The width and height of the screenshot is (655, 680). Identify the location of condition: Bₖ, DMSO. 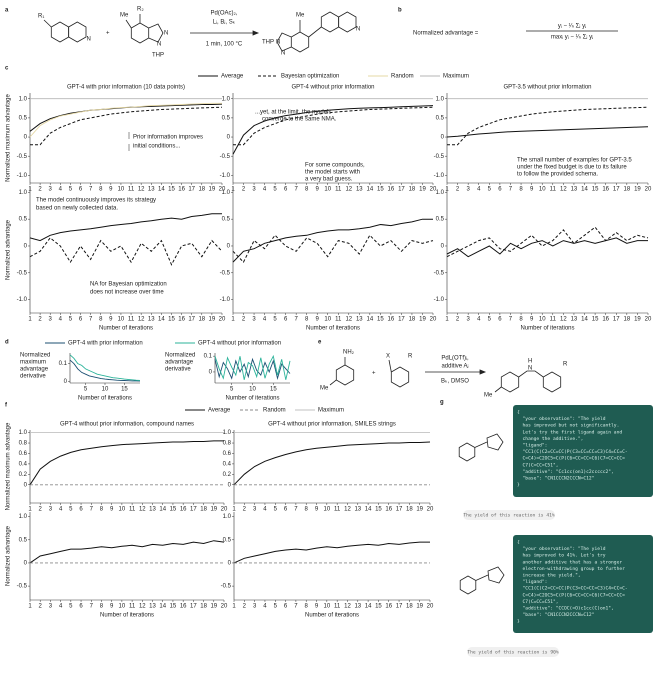
(455, 382).